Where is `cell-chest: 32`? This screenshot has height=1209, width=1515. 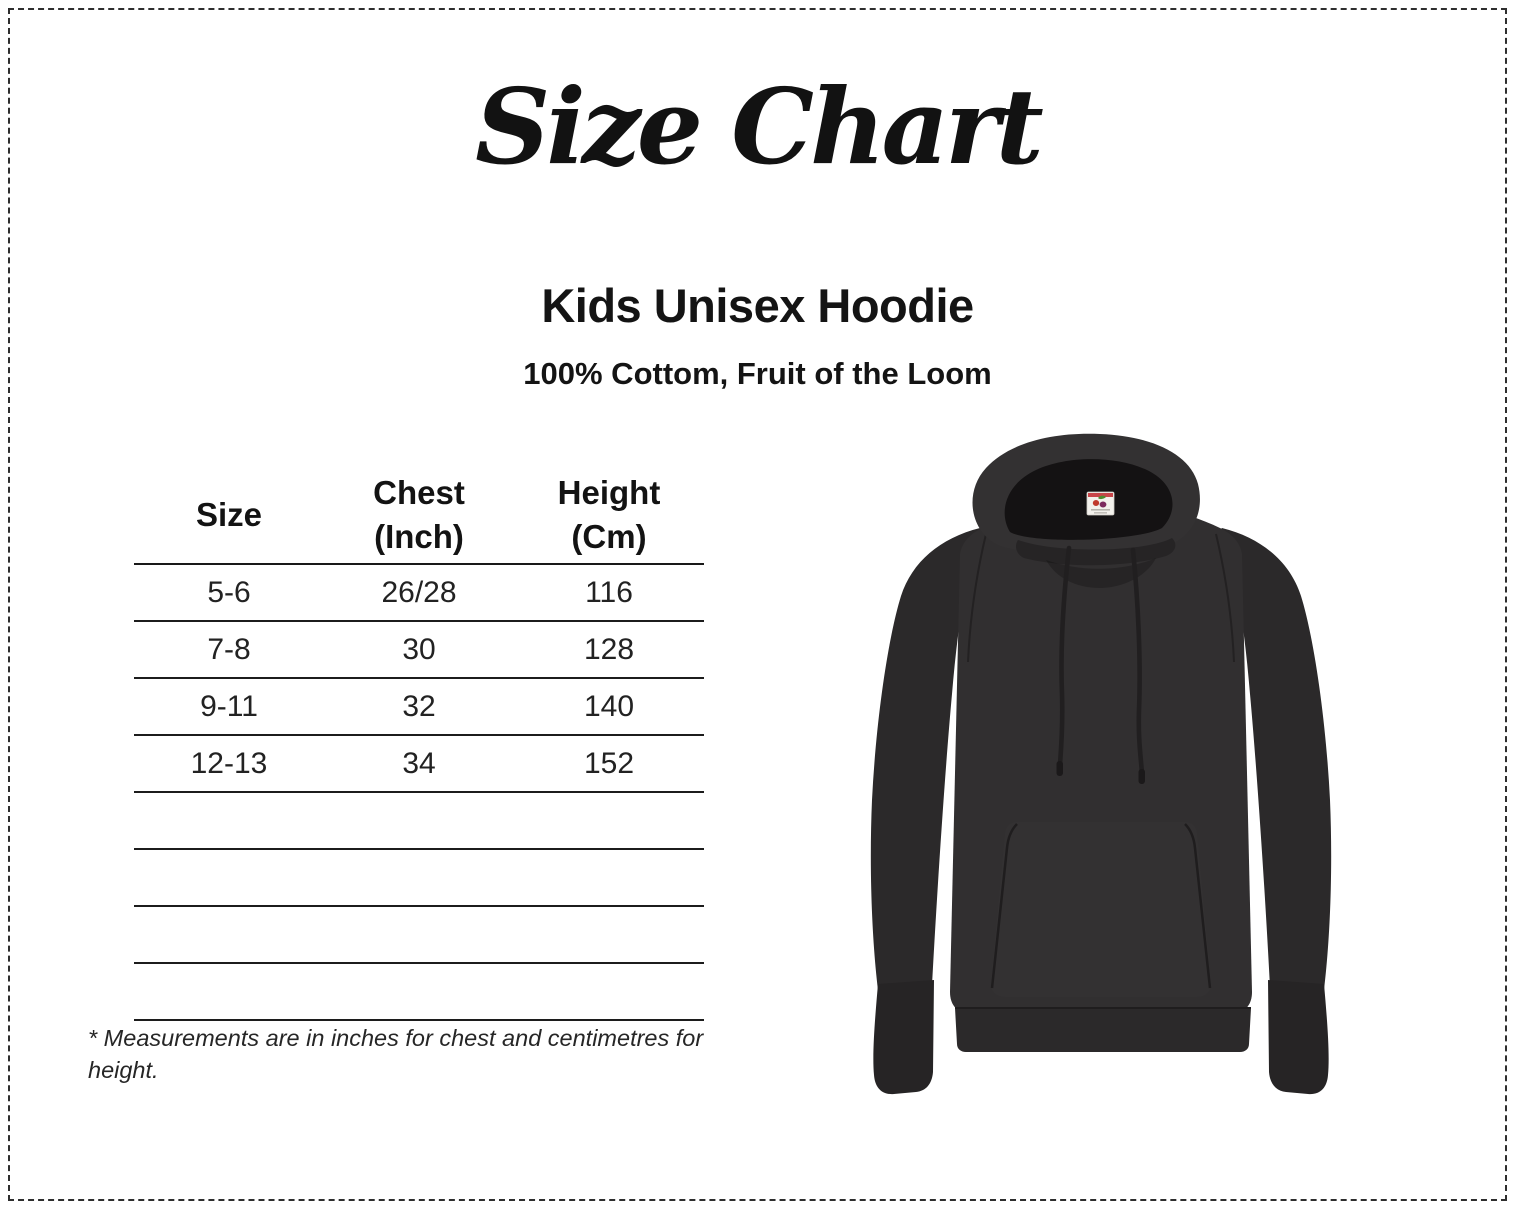 cell-chest: 32 is located at coordinates (419, 706).